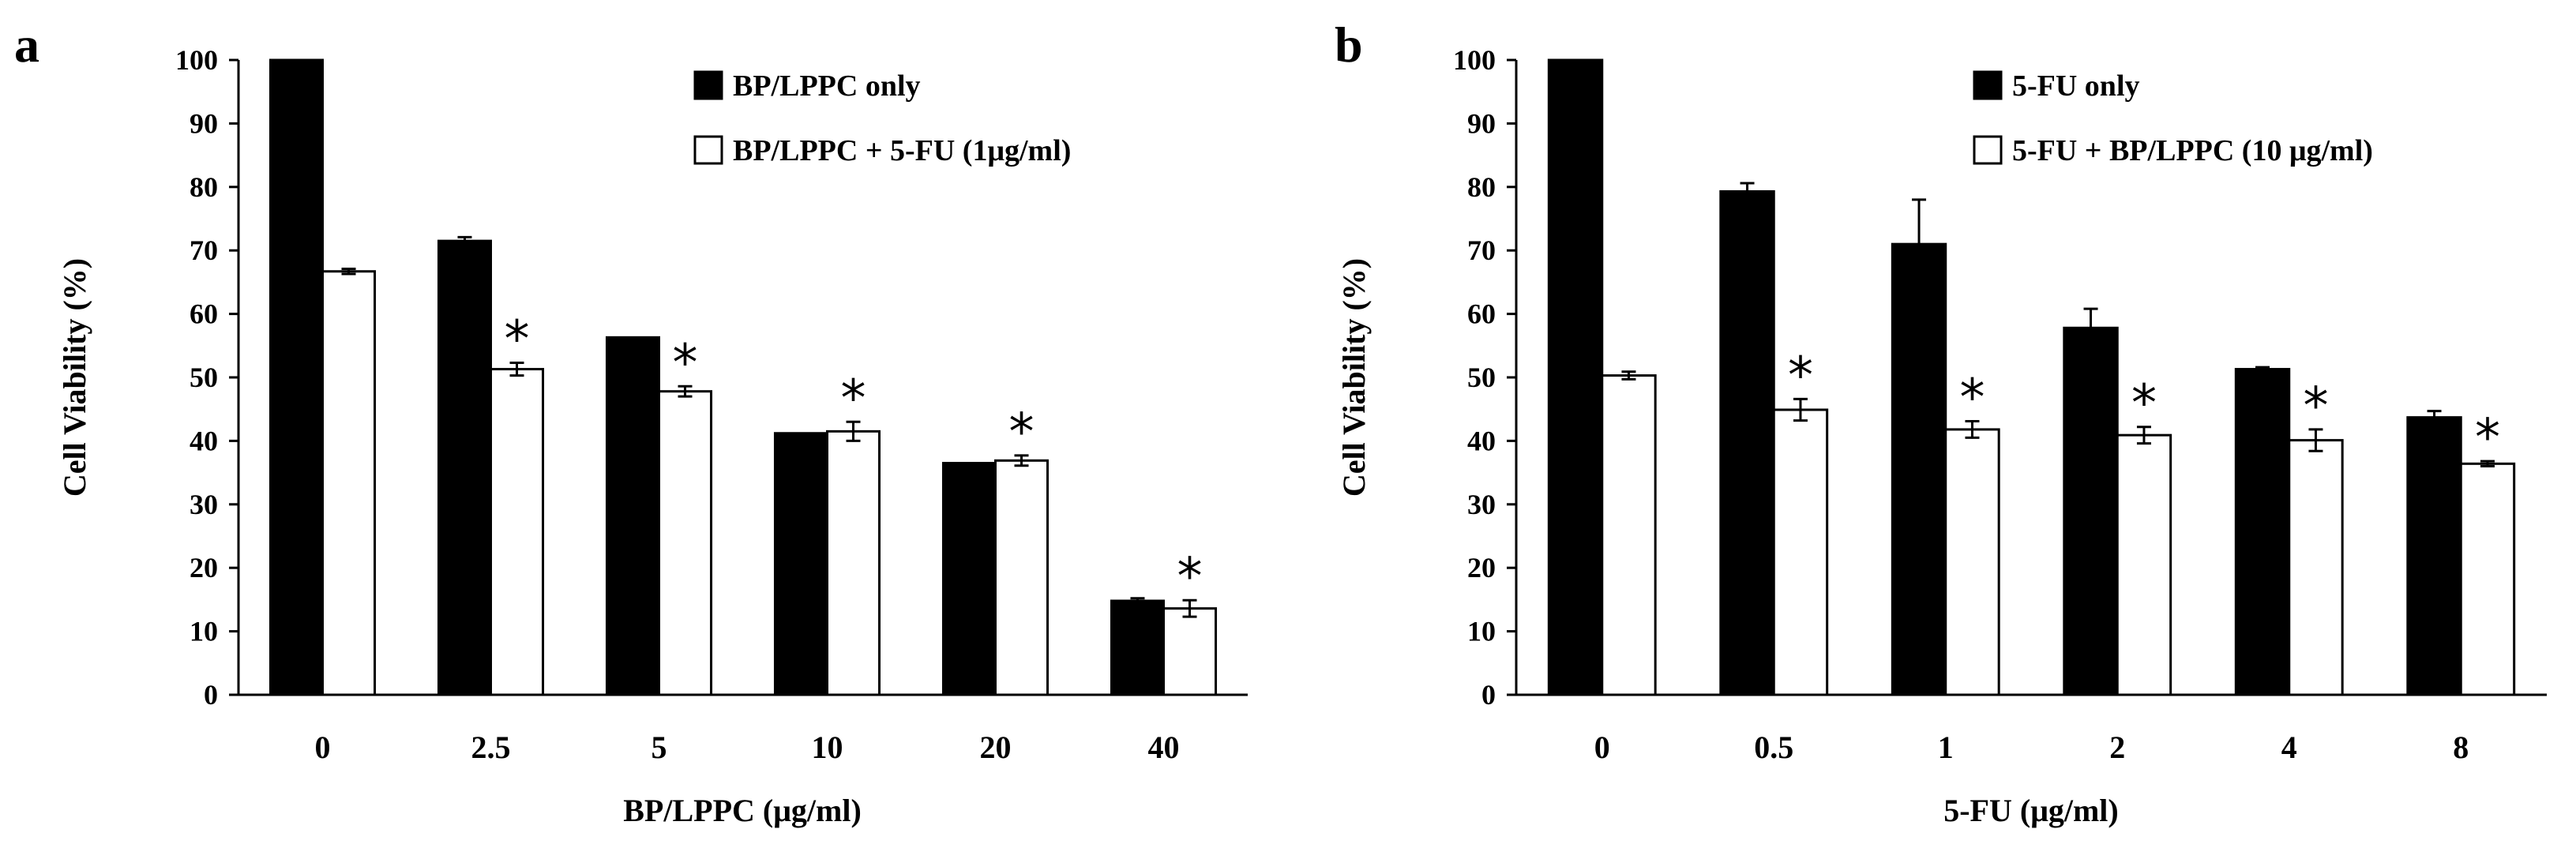  Describe the element at coordinates (2192, 150) in the screenshot. I see `legend-label: 5-FU + BP/LPPC (10 μg/ml)` at that location.